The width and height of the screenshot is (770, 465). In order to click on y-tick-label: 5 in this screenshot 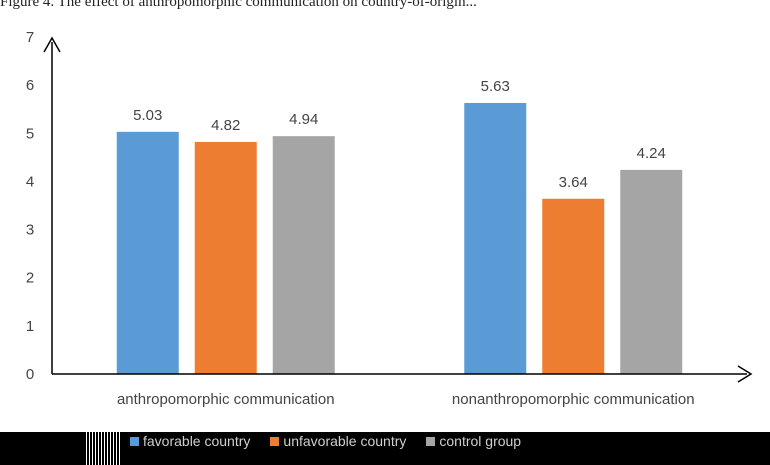, I will do `click(30, 133)`.